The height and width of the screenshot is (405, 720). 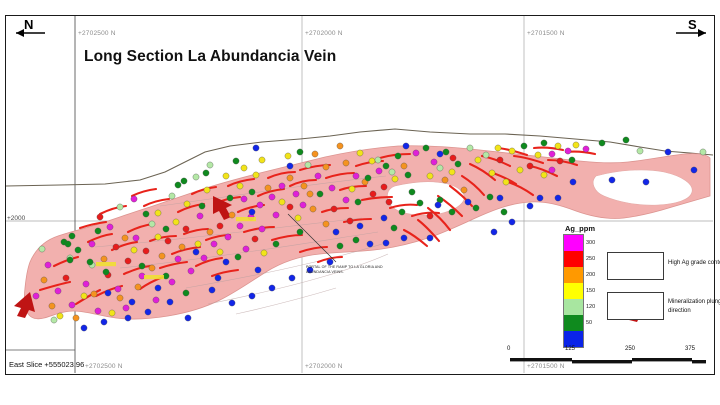 I want to click on internal-structure-lines, so click(x=241, y=245).